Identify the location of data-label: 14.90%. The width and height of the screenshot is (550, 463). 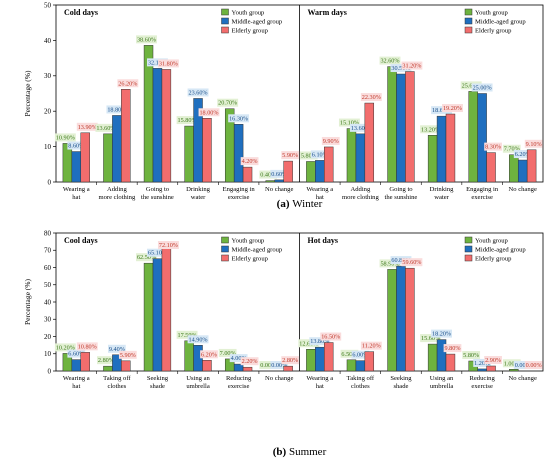
(198, 339).